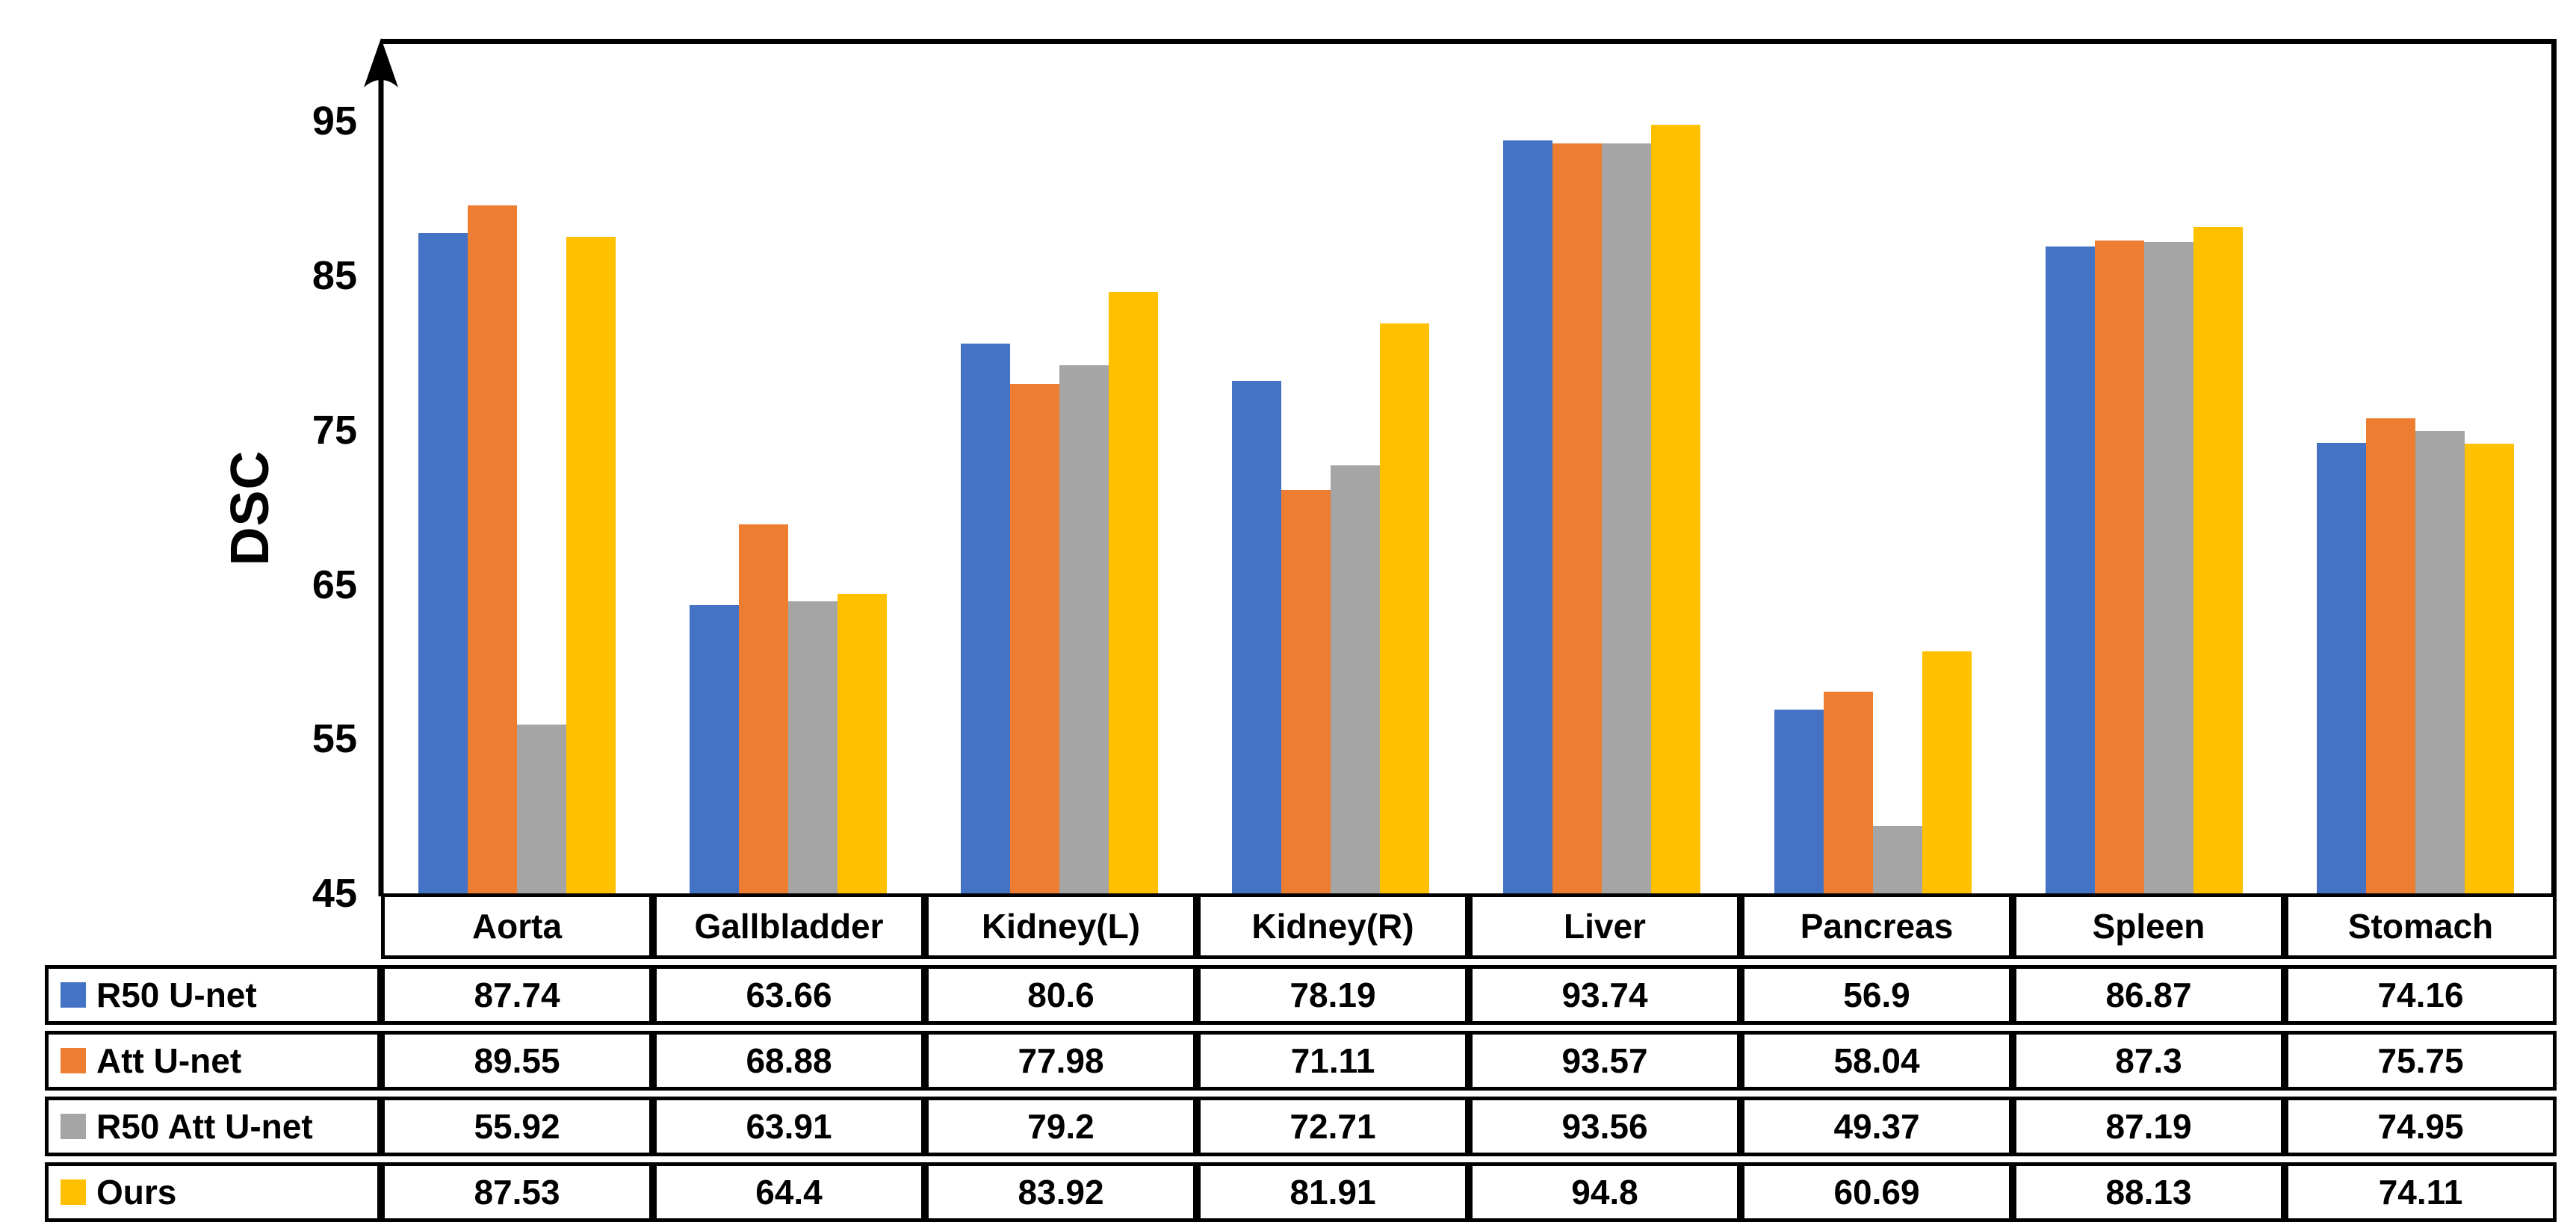  I want to click on bar-group-aorta, so click(516, 468).